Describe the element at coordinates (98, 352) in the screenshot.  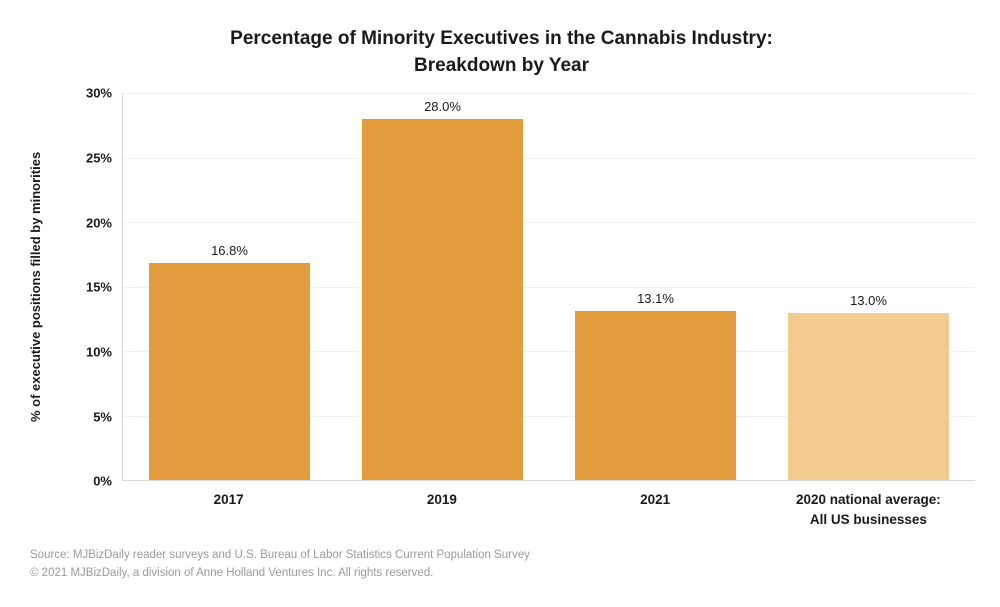
I see `y-tick-label: 10%` at that location.